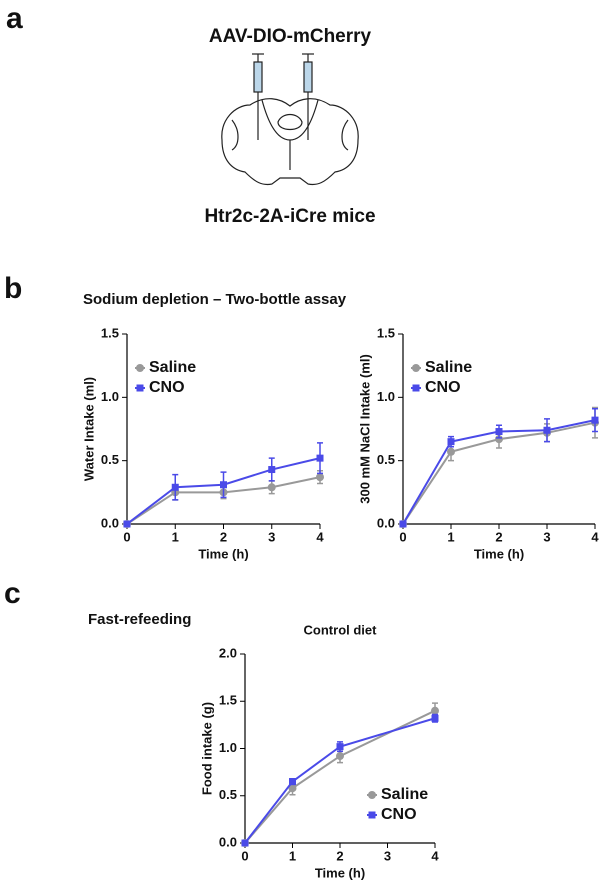 The width and height of the screenshot is (600, 883). Describe the element at coordinates (14, 18) in the screenshot. I see `panel-label: a` at that location.